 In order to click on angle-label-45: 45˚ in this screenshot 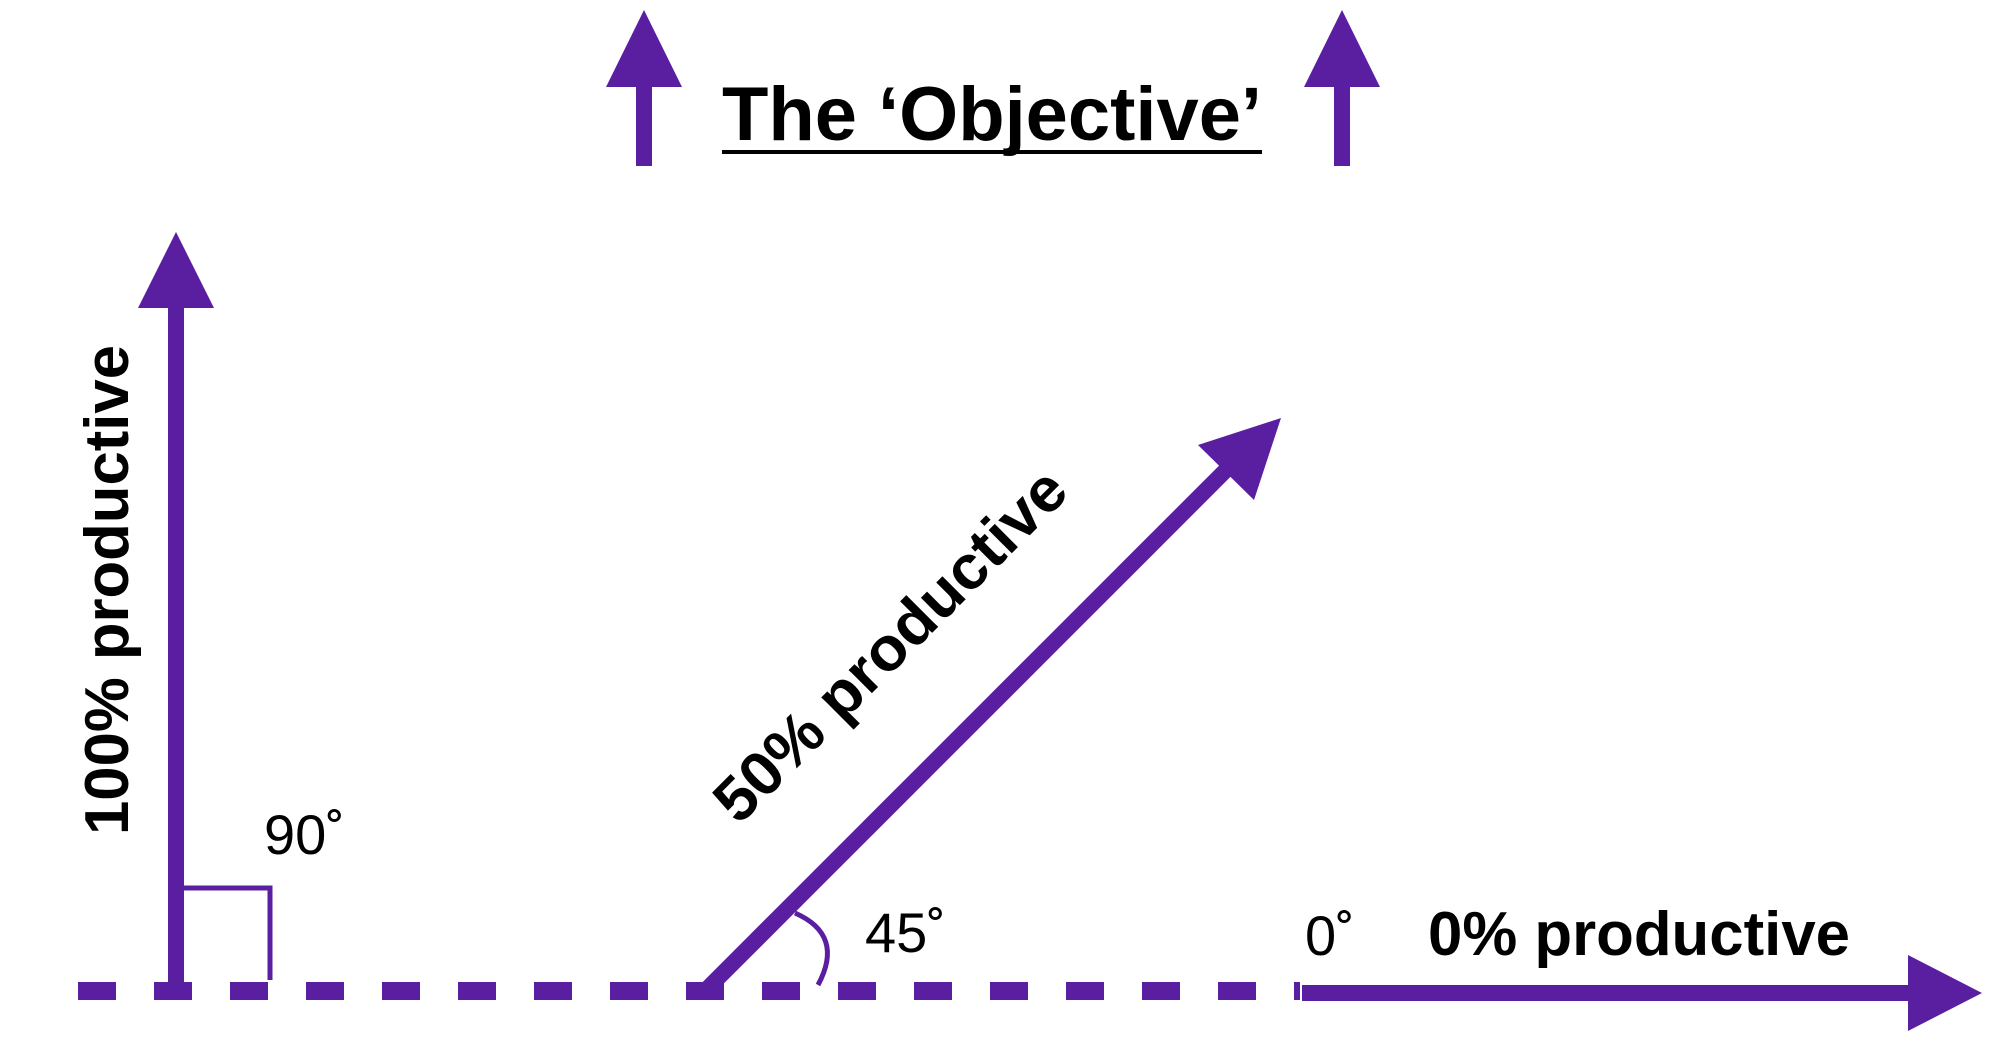, I will do `click(905, 932)`.